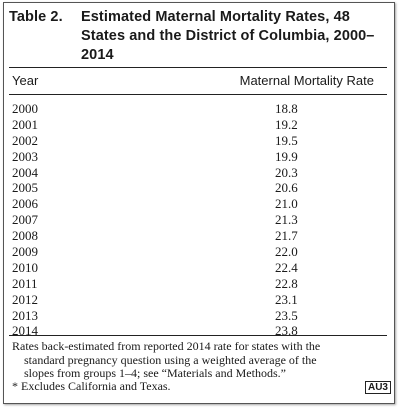  What do you see at coordinates (200, 141) in the screenshot?
I see `table-row: 2002 19.5` at bounding box center [200, 141].